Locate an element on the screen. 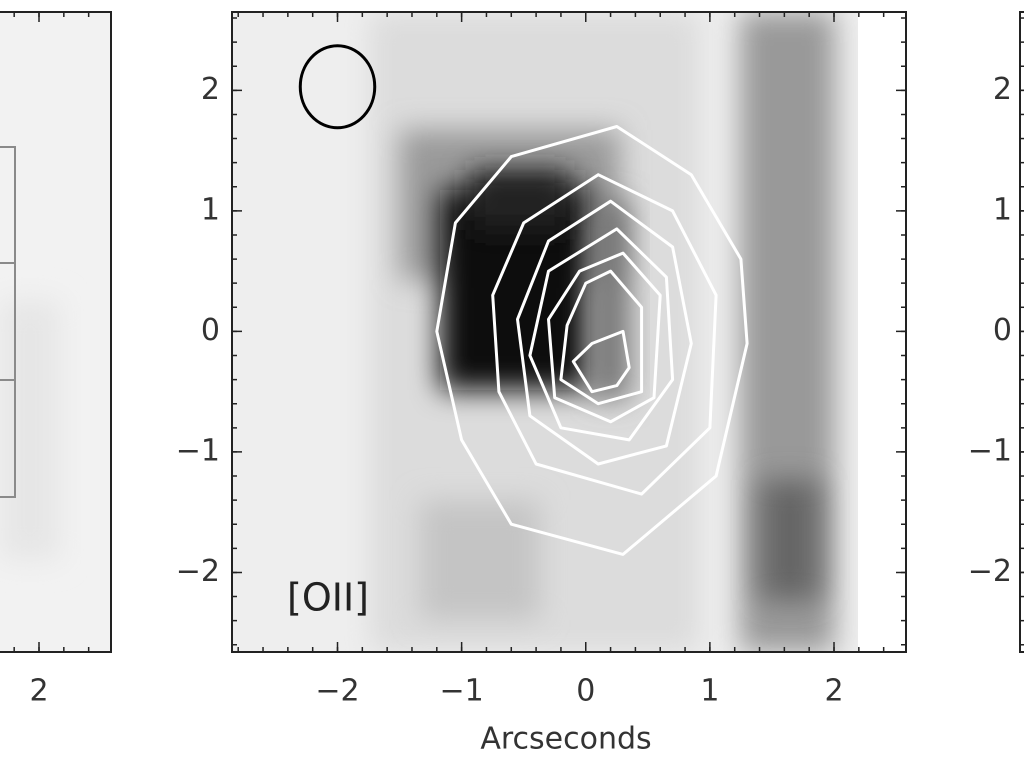  annotation: [OII] is located at coordinates (328, 598).